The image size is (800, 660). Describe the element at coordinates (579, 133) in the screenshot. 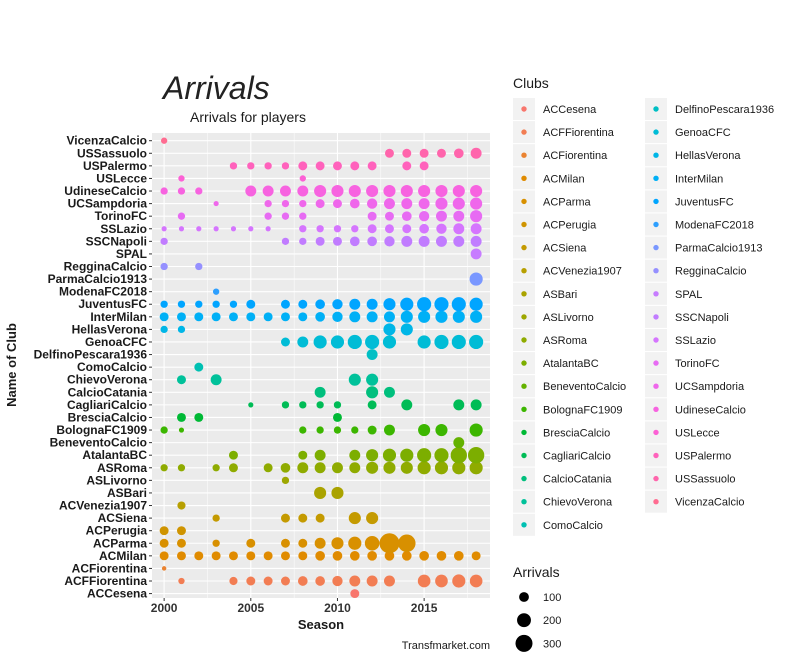

I see `legend-label: ACFFiorentina` at that location.